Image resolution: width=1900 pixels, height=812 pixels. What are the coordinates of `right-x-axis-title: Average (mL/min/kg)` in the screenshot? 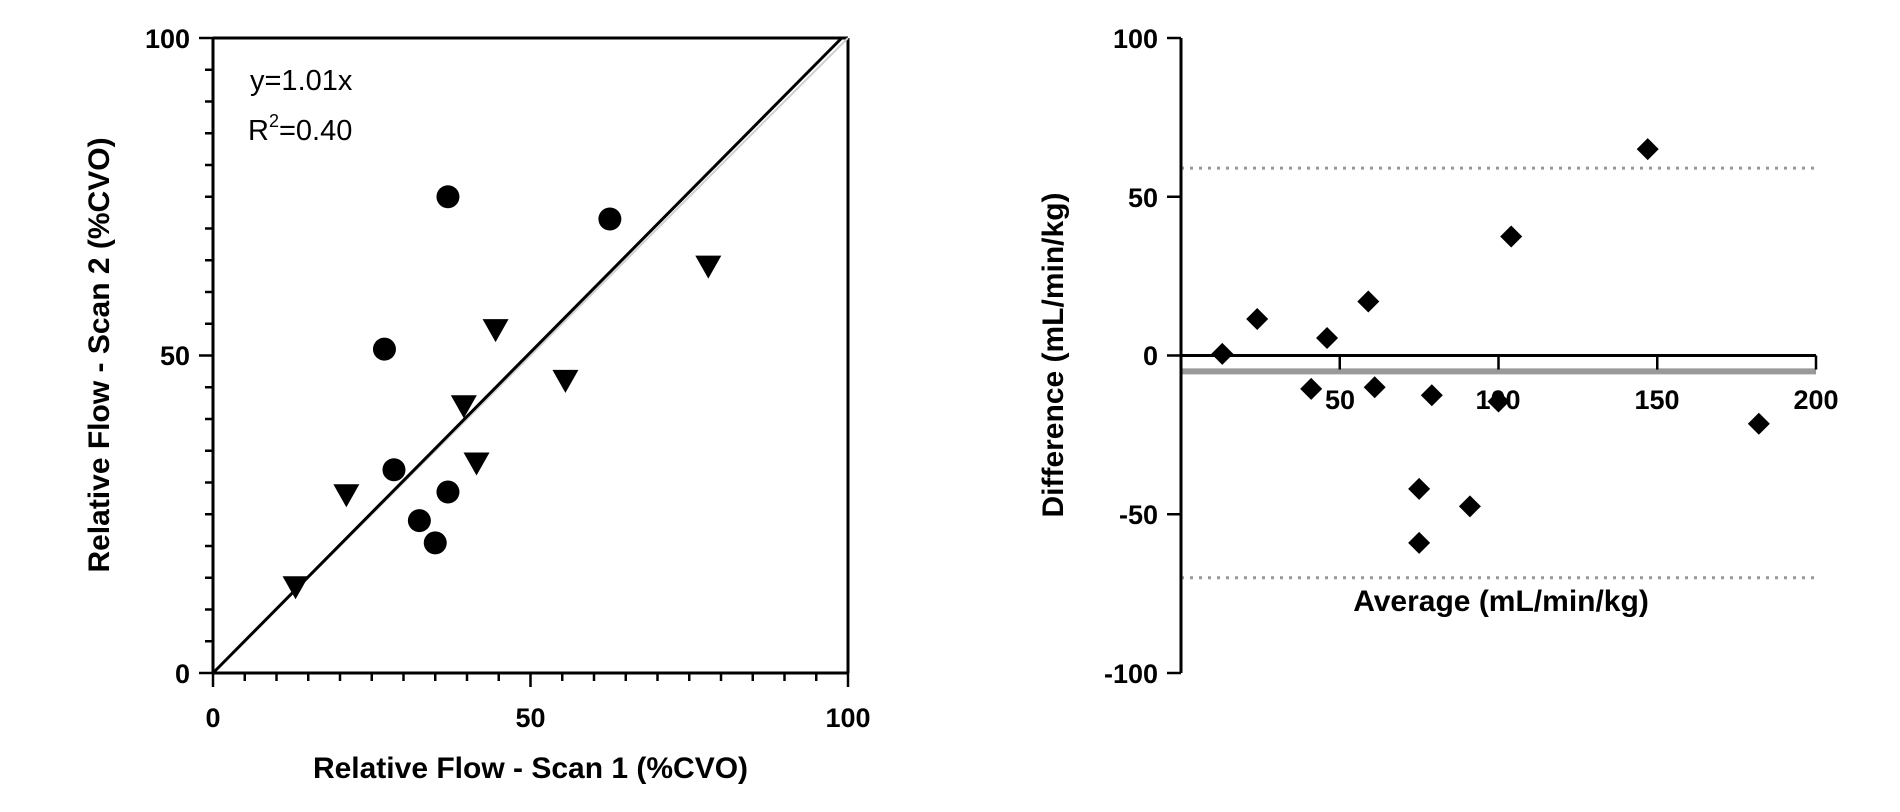 It's located at (1501, 601).